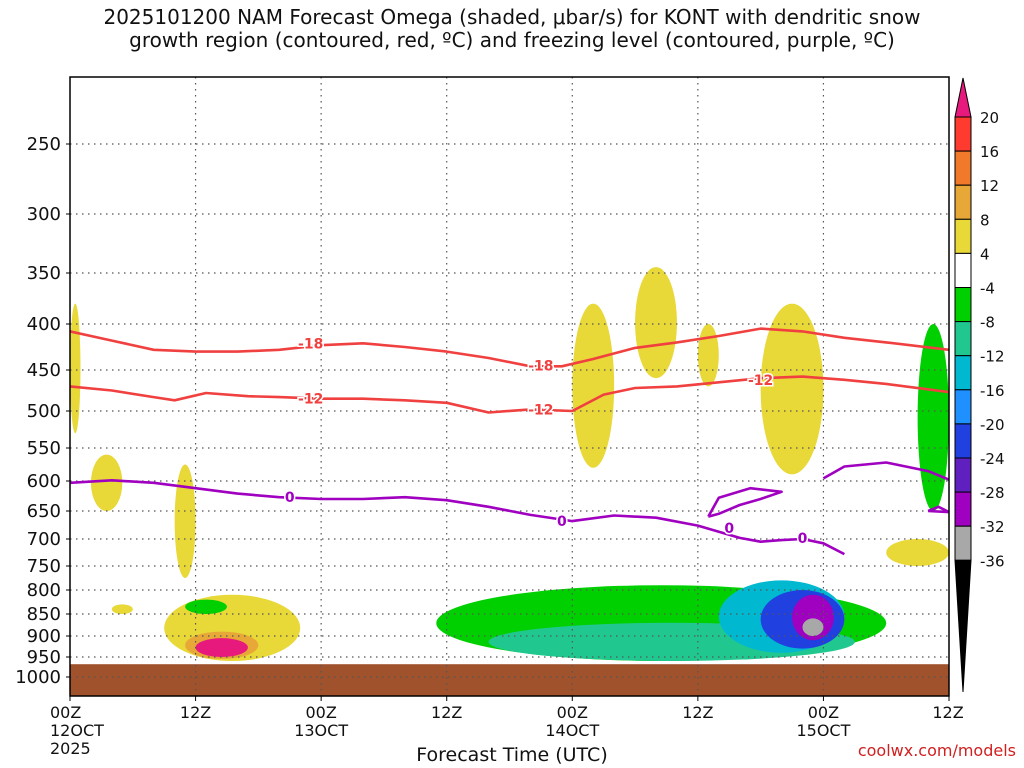  I want to click on y-tick-label: 950, so click(44, 657).